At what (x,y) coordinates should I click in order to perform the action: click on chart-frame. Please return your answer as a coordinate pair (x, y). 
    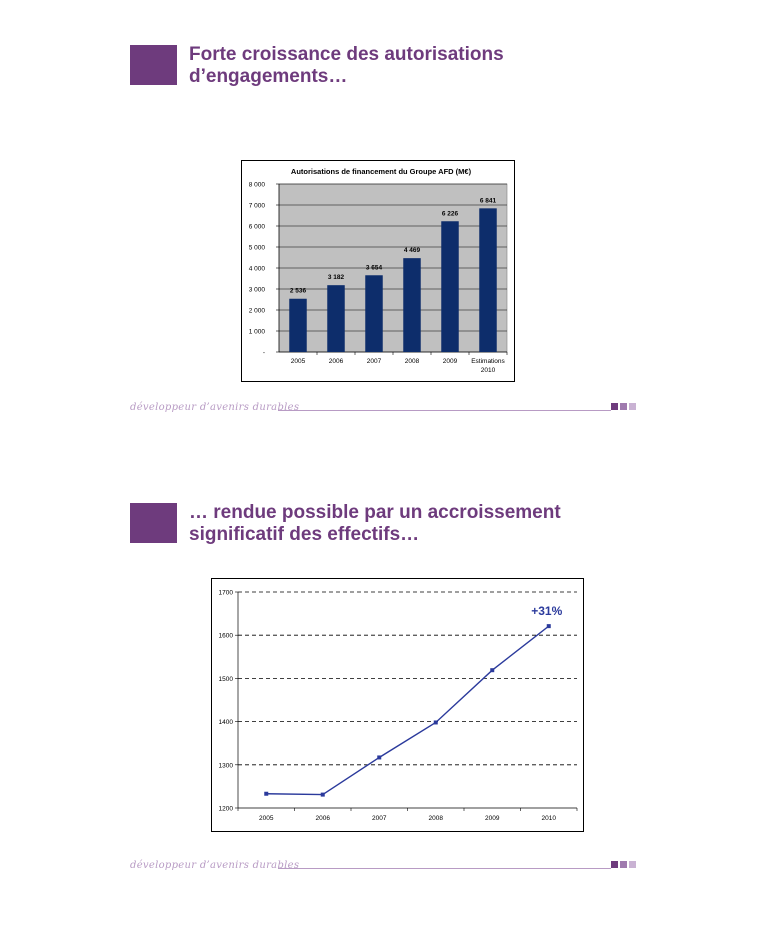
    Looking at the image, I should click on (397, 705).